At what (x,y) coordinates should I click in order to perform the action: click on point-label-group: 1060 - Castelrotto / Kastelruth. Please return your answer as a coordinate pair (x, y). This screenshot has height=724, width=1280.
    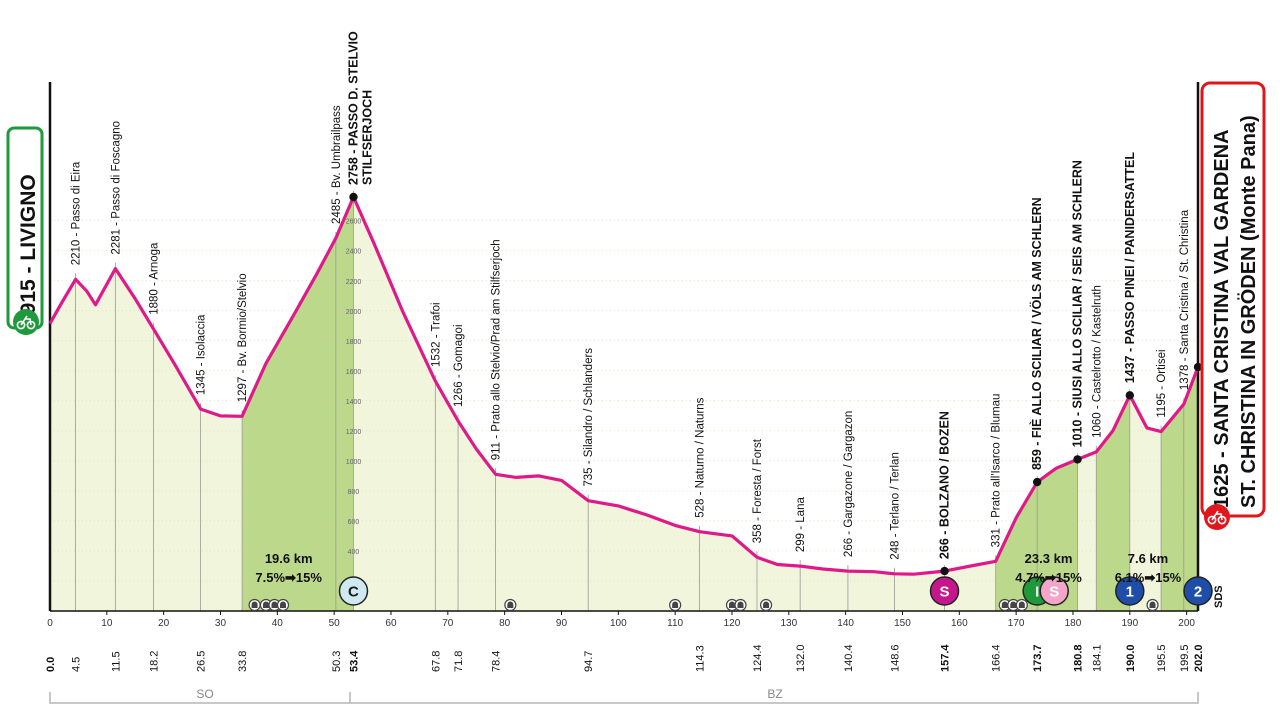
    Looking at the image, I should click on (1097, 361).